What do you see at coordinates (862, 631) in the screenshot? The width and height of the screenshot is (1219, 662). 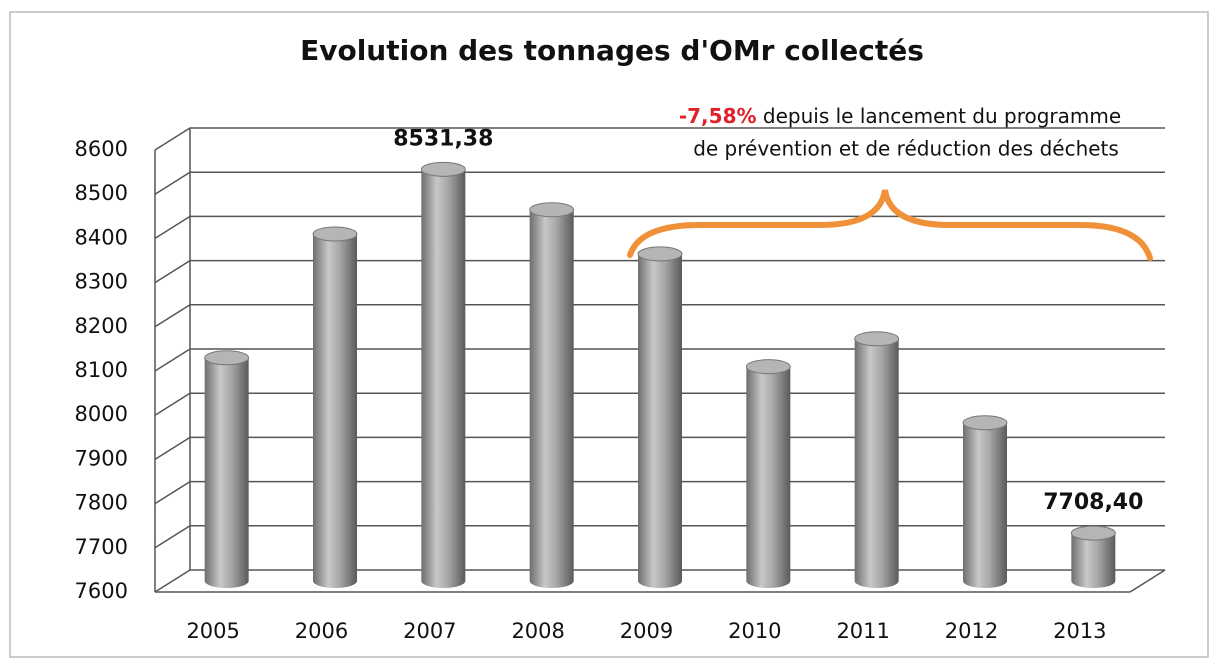 I see `x-tick-label: 2011` at bounding box center [862, 631].